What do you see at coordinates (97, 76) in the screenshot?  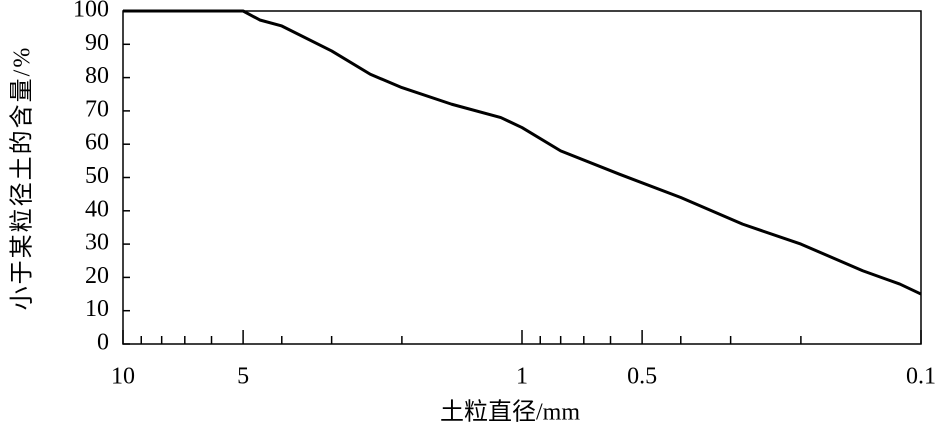 I see `y-tick-label: 80` at bounding box center [97, 76].